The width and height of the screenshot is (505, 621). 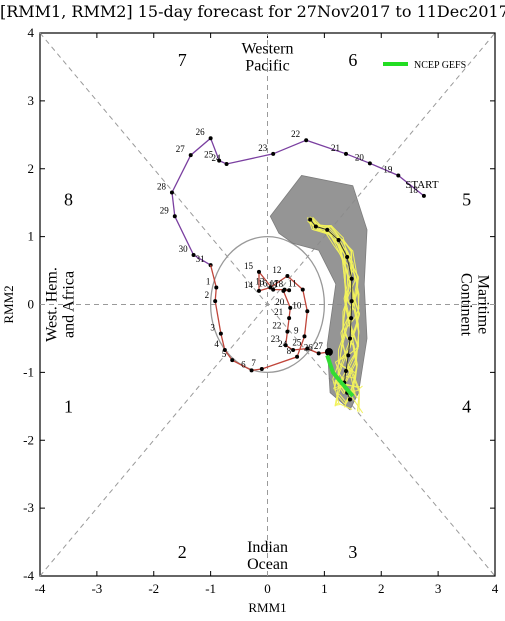 I want to click on x-tick-label: 1, so click(x=324, y=588).